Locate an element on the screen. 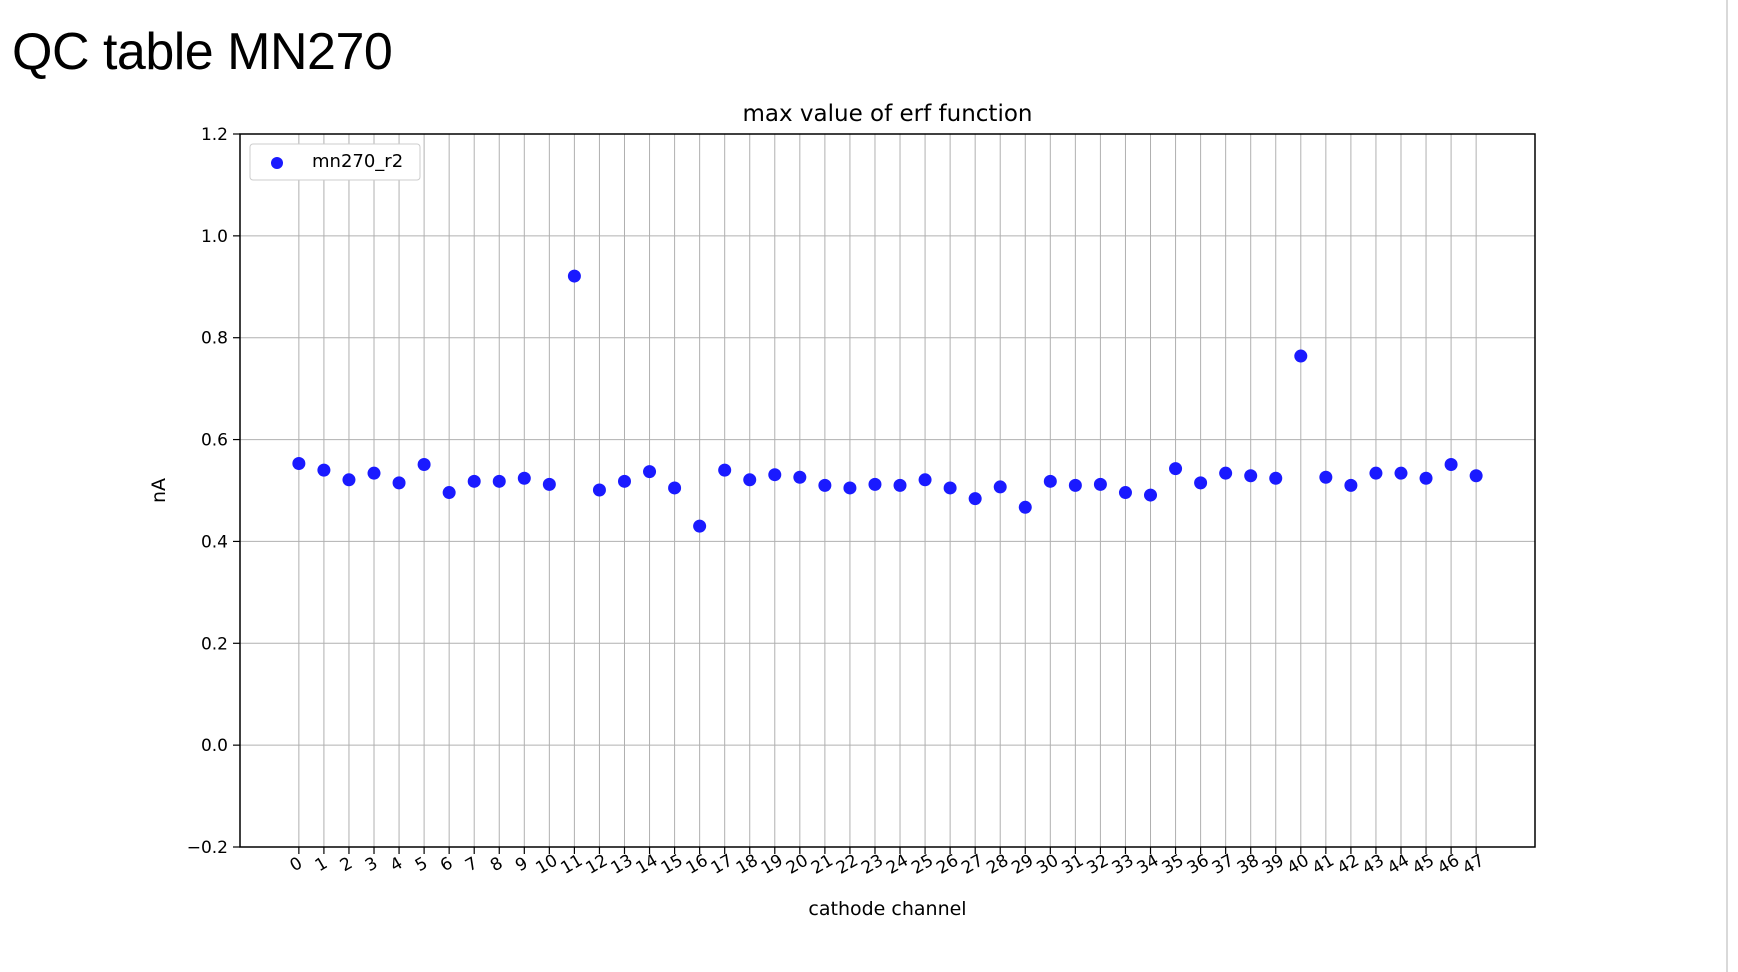 The height and width of the screenshot is (972, 1738). slide-edge-divider is located at coordinates (1727, 486).